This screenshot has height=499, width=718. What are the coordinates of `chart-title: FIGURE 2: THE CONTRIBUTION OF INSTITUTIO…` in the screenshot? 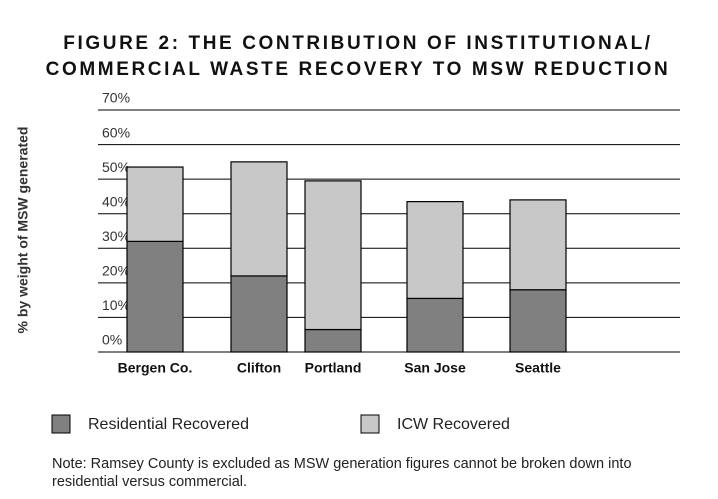 It's located at (357, 43).